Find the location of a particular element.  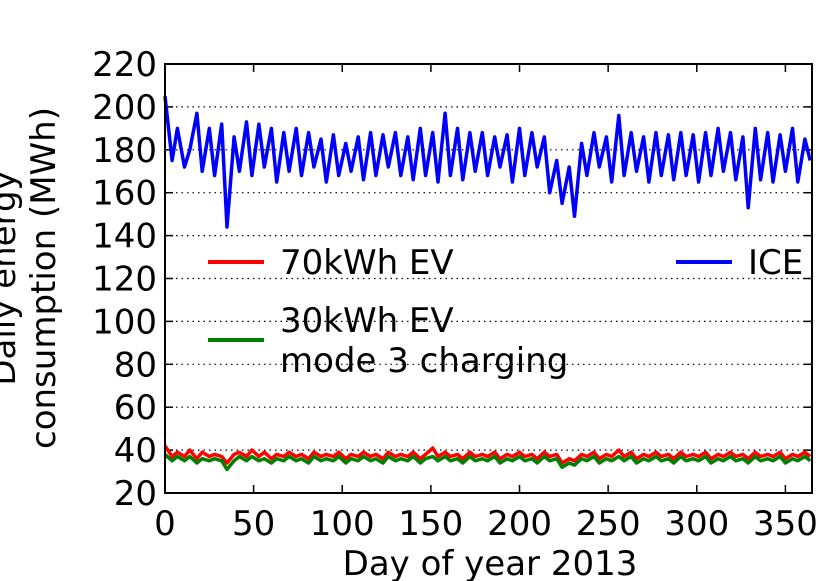

x-tick-label: 50 is located at coordinates (253, 524).